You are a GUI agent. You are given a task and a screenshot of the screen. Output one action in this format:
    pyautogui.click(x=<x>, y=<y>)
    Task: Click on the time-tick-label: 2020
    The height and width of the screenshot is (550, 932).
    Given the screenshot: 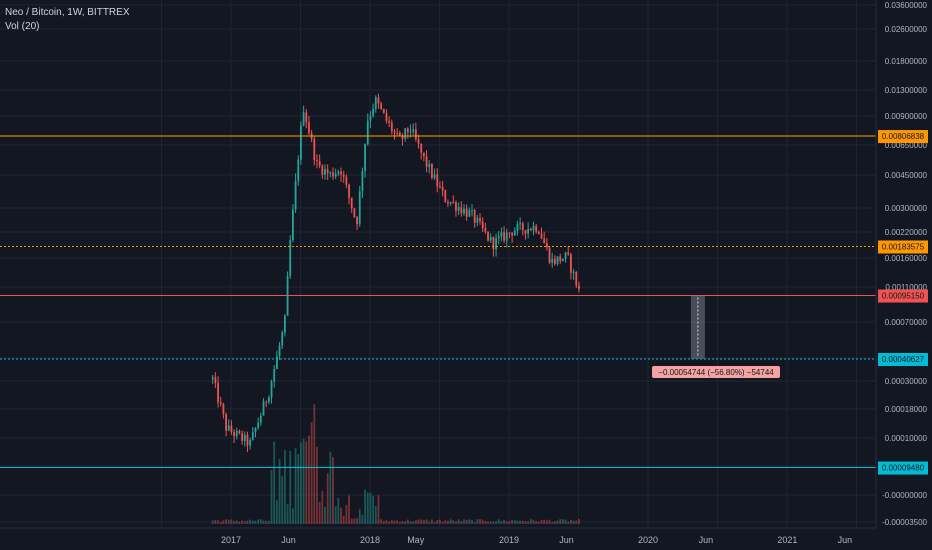 What is the action you would take?
    pyautogui.click(x=648, y=540)
    